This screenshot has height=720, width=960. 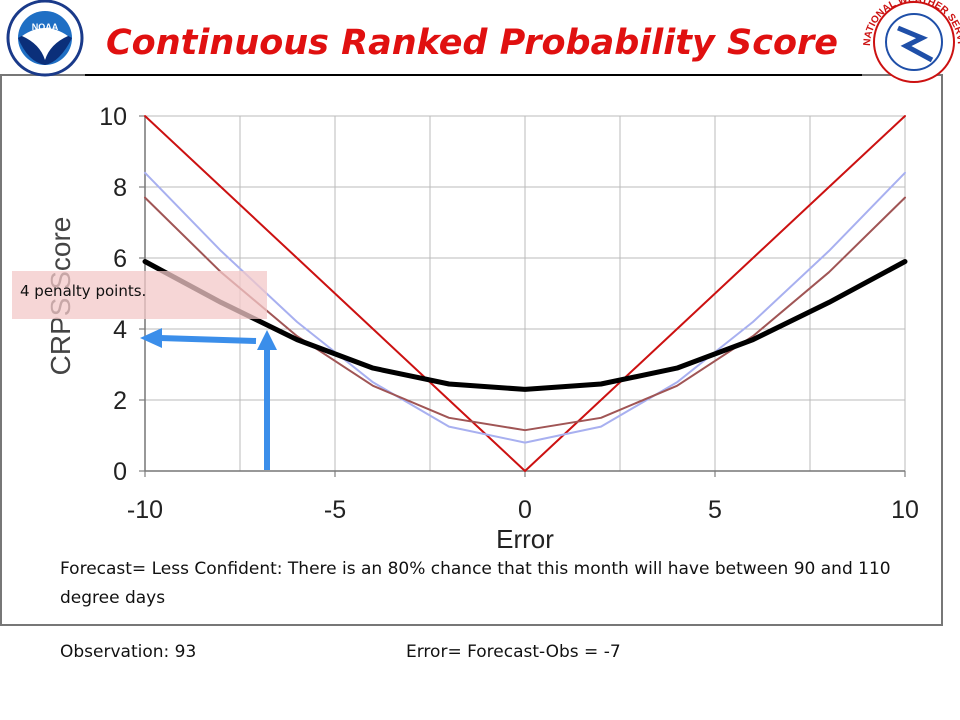 What do you see at coordinates (120, 259) in the screenshot?
I see `y-tick-label: 6` at bounding box center [120, 259].